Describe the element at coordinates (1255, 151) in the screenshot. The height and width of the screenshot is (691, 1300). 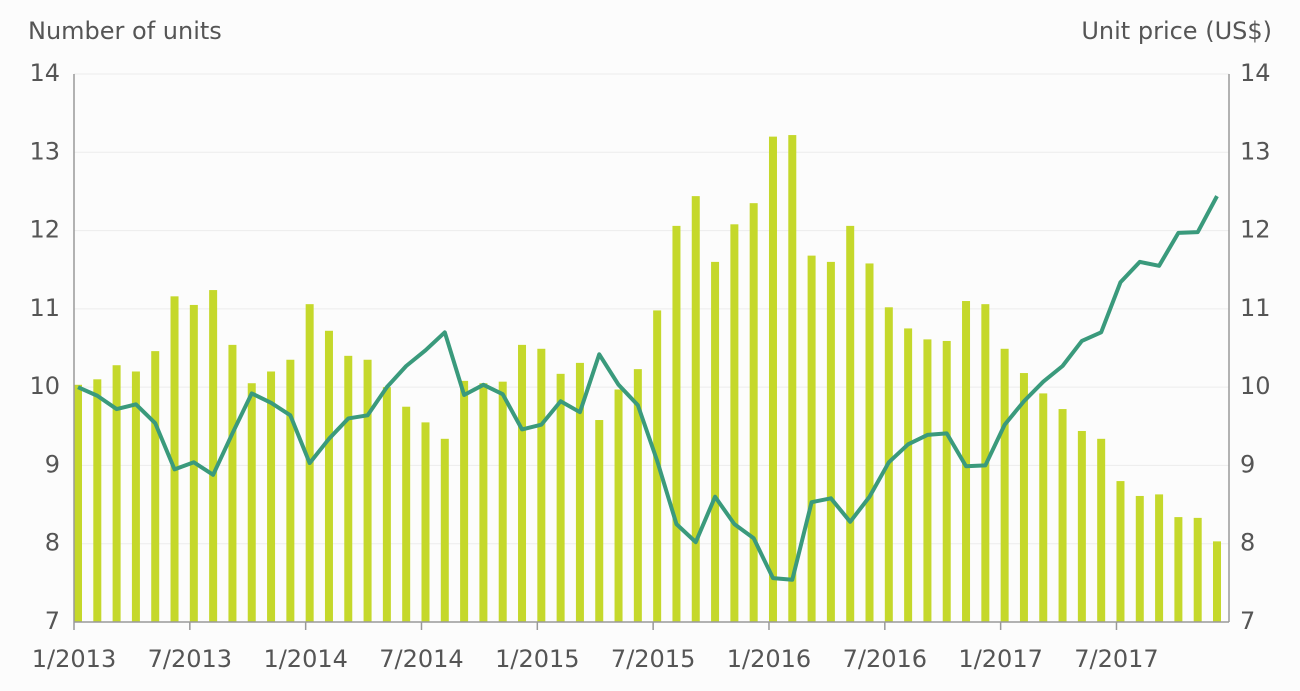
I see `y2-tick-label: 13` at that location.